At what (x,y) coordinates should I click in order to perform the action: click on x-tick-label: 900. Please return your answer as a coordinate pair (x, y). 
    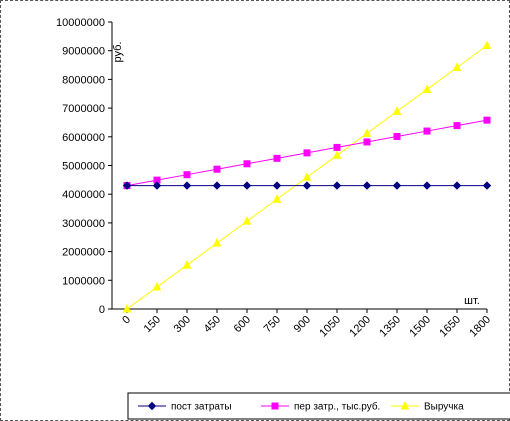
    Looking at the image, I should click on (302, 324).